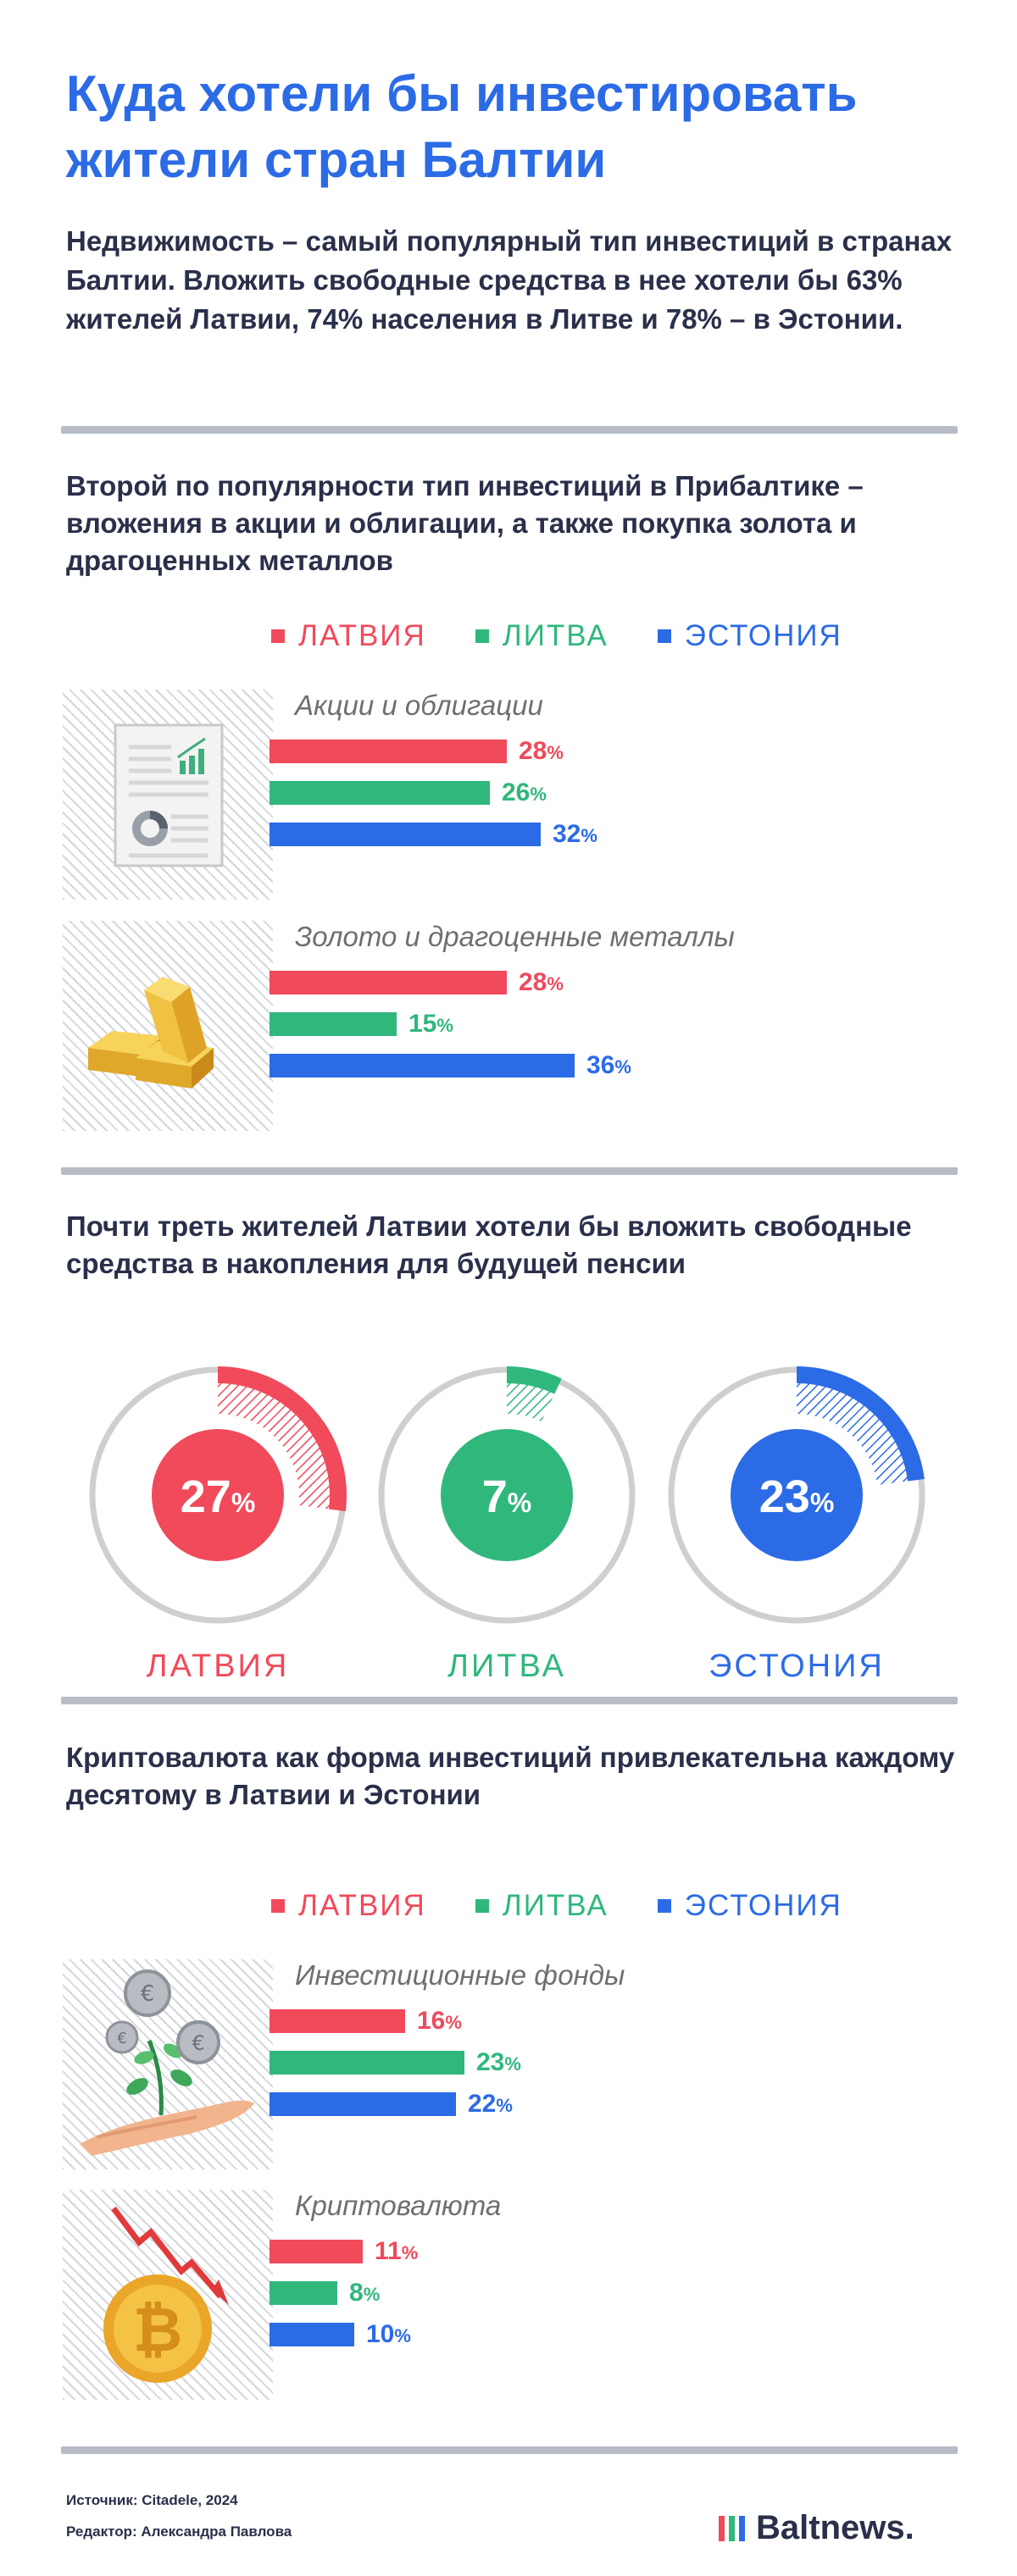 This screenshot has height=2576, width=1017. What do you see at coordinates (515, 936) in the screenshot?
I see `bar-group-label: Золото и драгоценные металлы` at bounding box center [515, 936].